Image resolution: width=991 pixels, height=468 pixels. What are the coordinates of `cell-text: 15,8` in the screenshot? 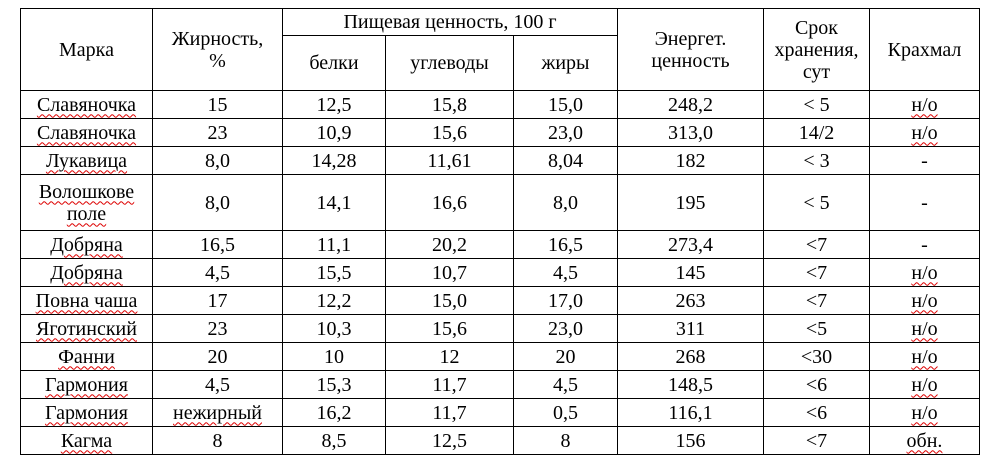 It's located at (449, 104).